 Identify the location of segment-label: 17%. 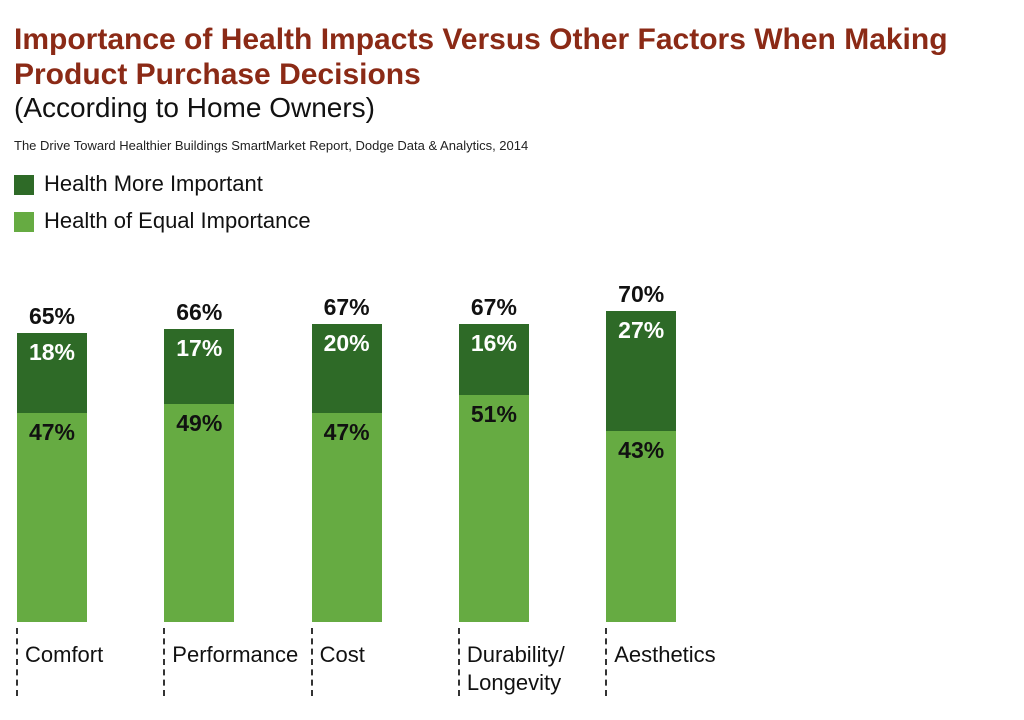
(199, 347).